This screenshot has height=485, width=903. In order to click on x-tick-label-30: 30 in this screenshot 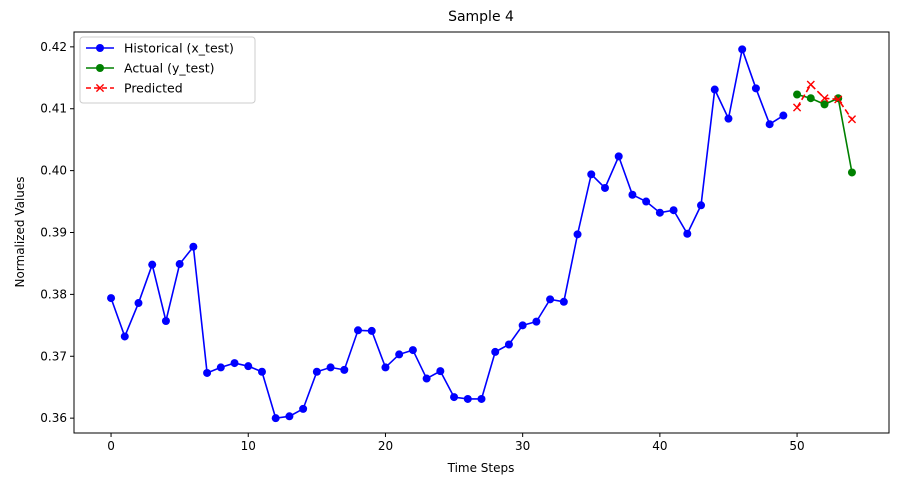, I will do `click(522, 446)`.